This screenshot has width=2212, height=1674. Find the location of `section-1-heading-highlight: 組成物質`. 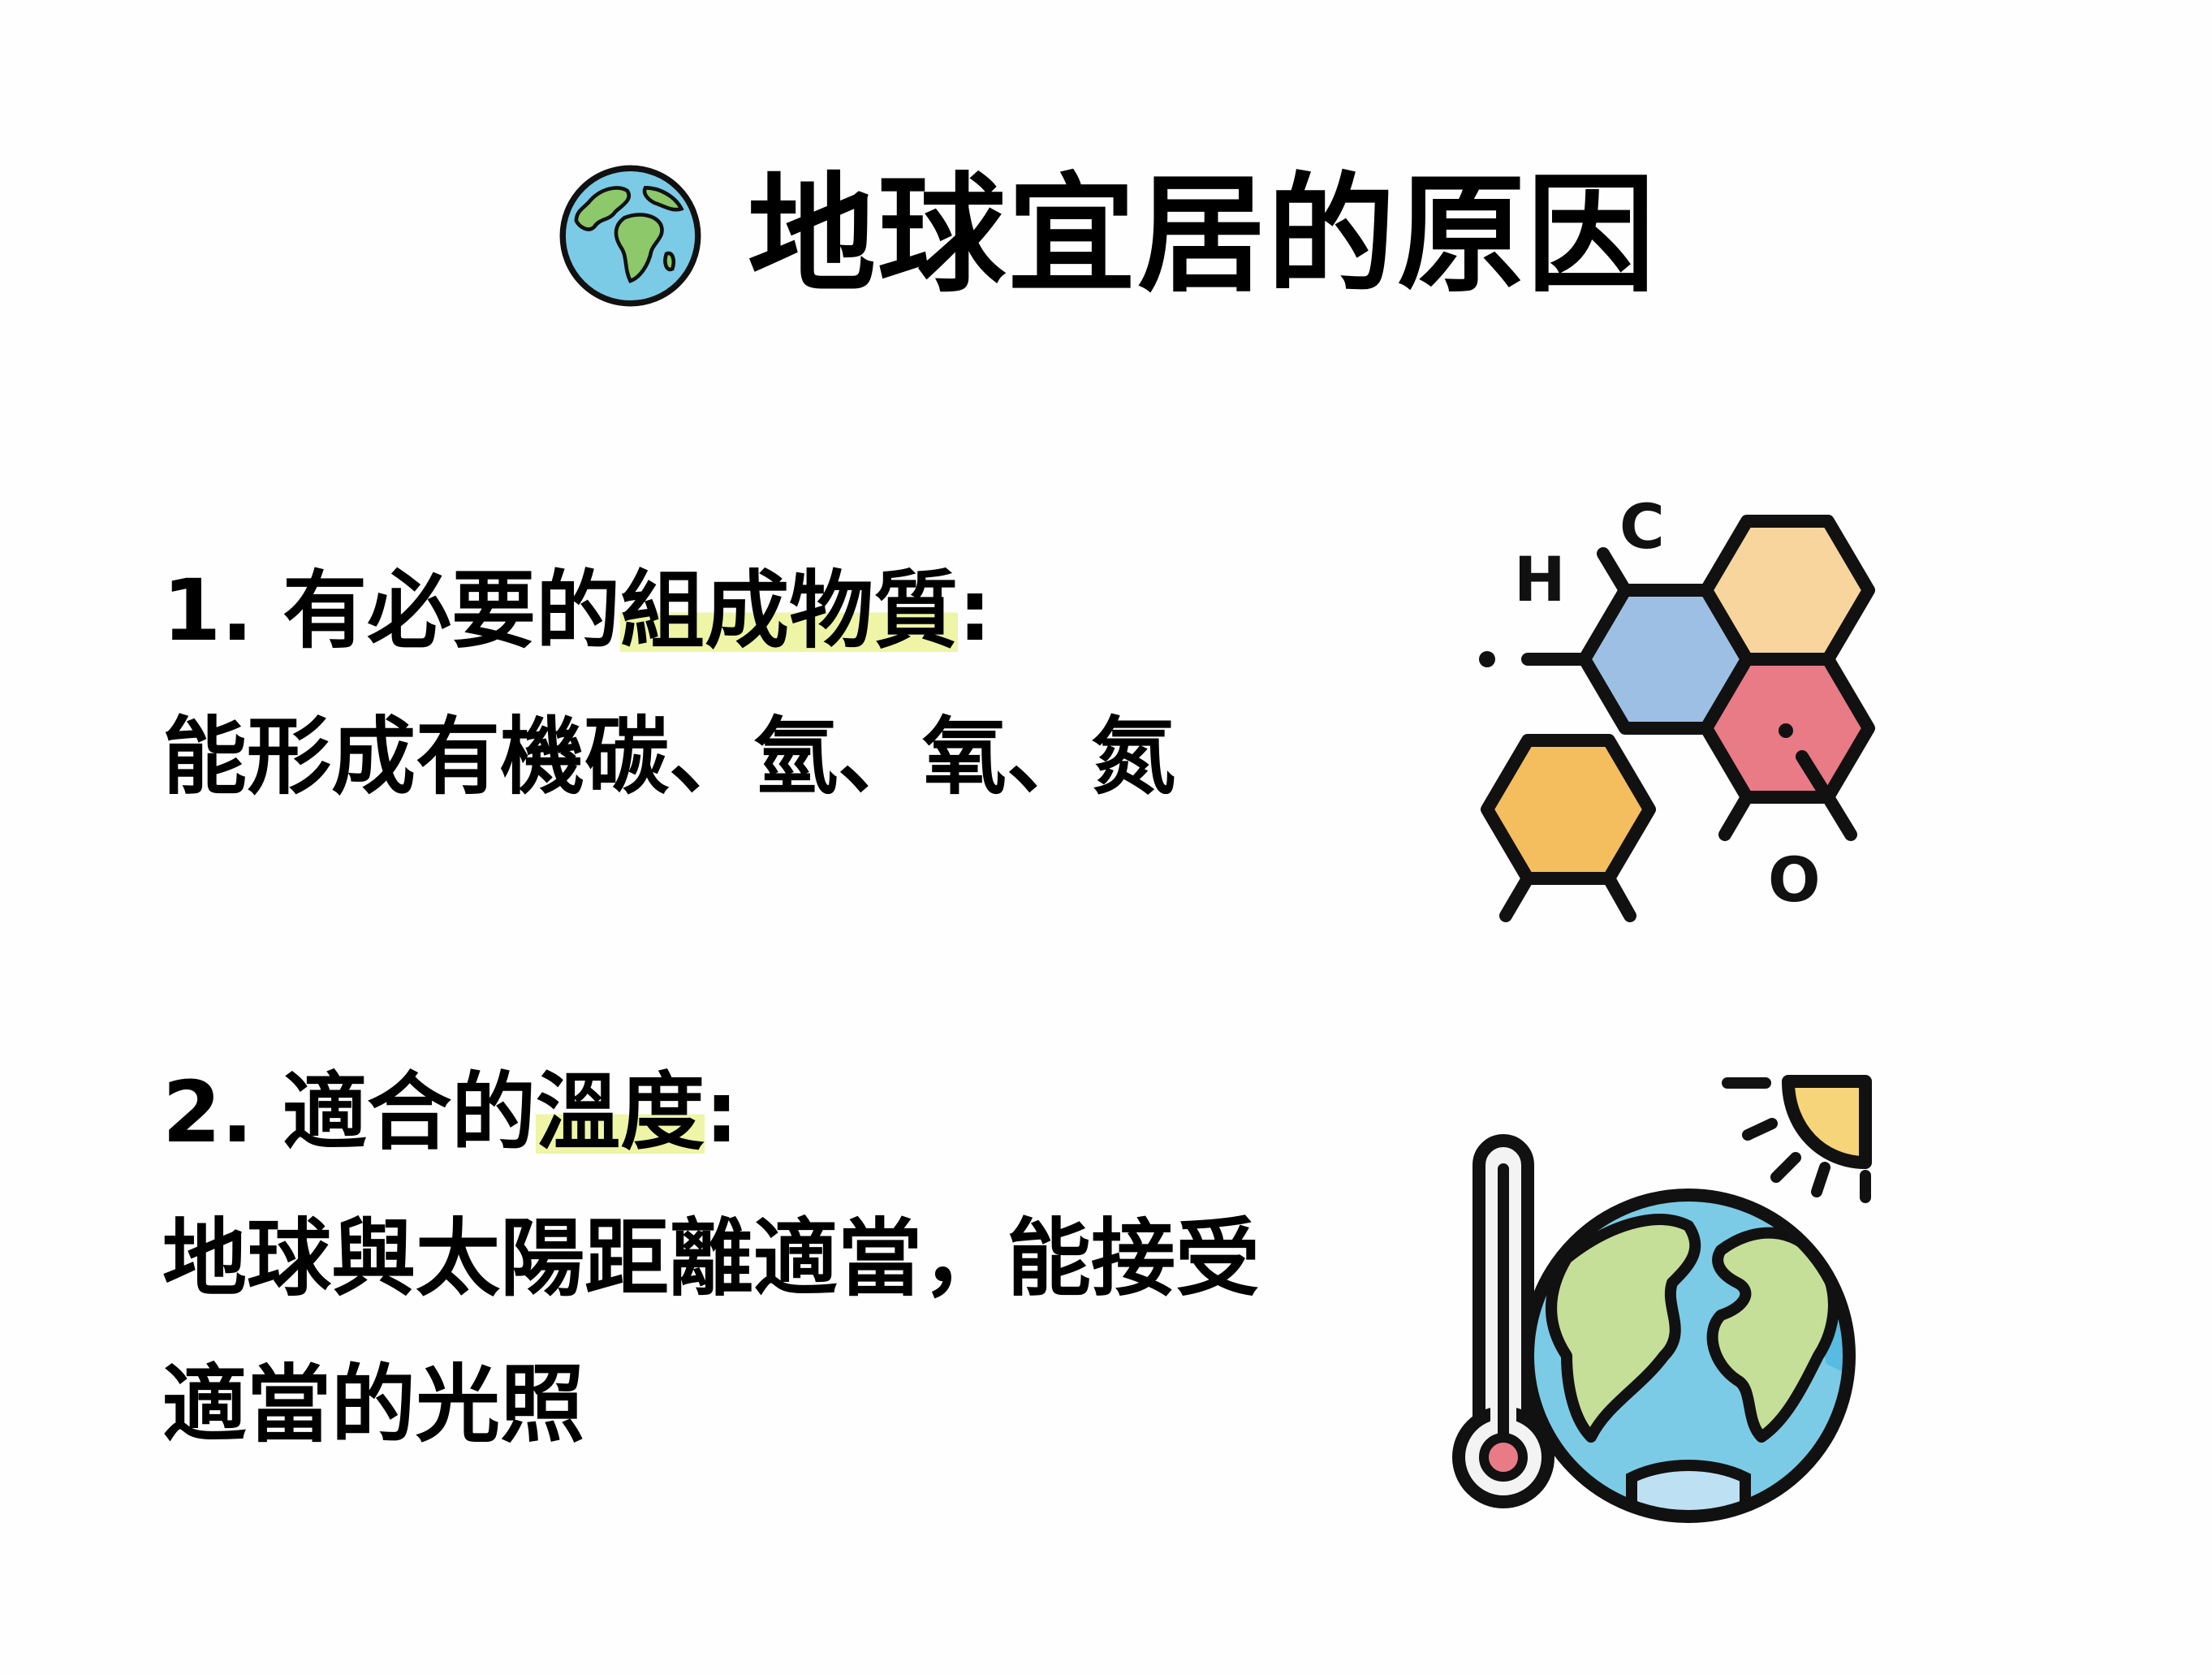

section-1-heading-highlight: 組成物質 is located at coordinates (789, 610).